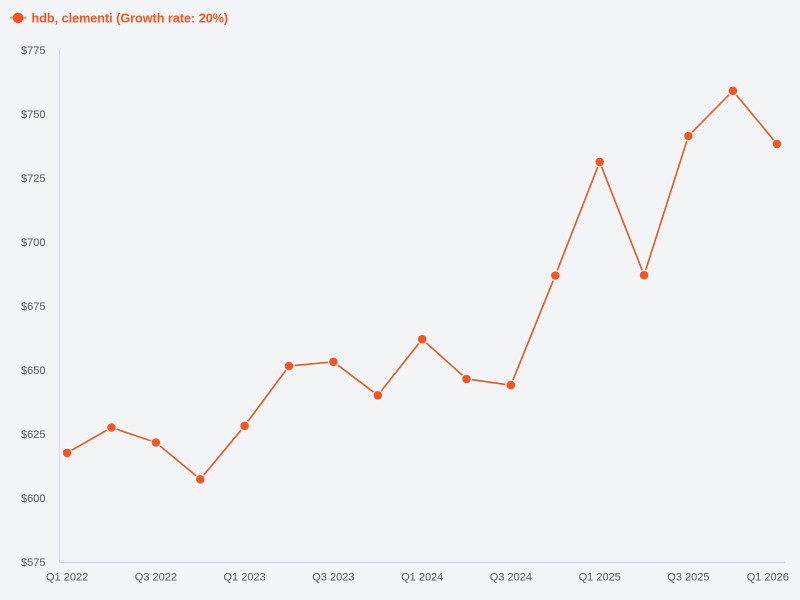  I want to click on svg-text: $575, so click(33, 563).